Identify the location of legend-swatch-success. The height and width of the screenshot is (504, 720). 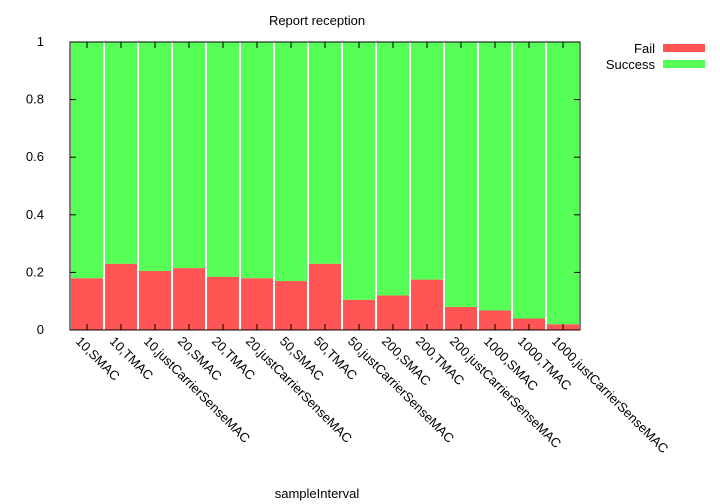
(684, 64).